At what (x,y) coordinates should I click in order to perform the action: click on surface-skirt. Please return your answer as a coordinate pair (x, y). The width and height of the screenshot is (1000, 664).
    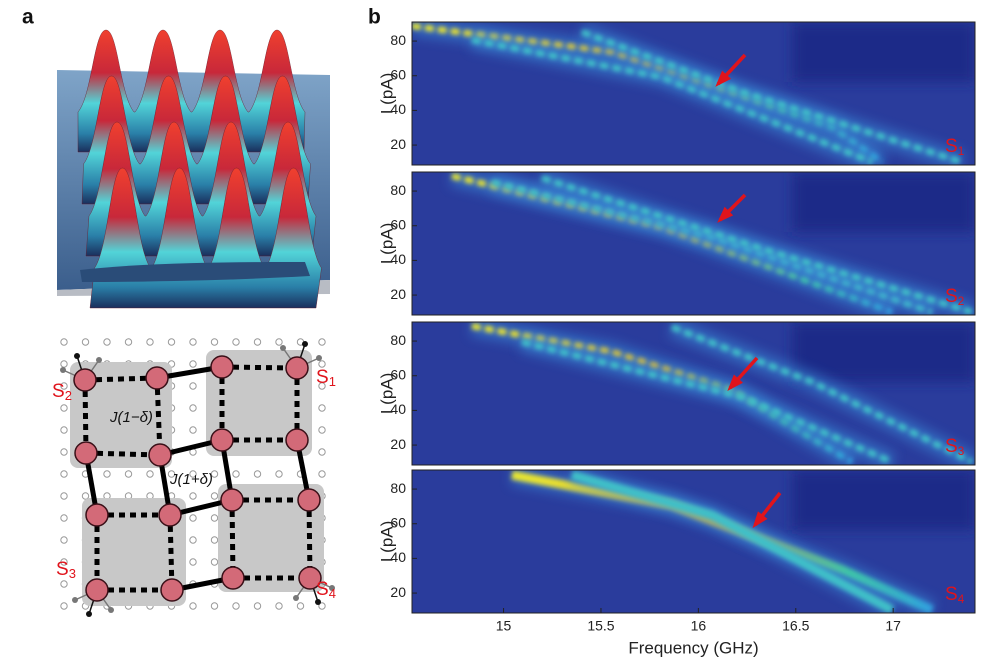
    Looking at the image, I should click on (195, 272).